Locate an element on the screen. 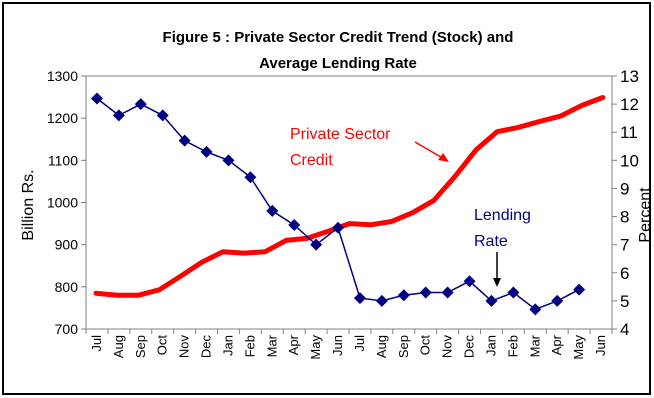 The height and width of the screenshot is (398, 654). y-right-tick-label: 8 is located at coordinates (624, 217).